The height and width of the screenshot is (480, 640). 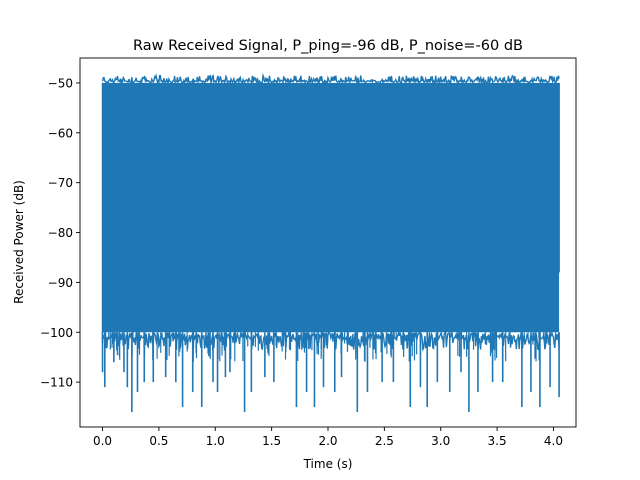 I want to click on x-tick-label: 3.5, so click(x=497, y=441).